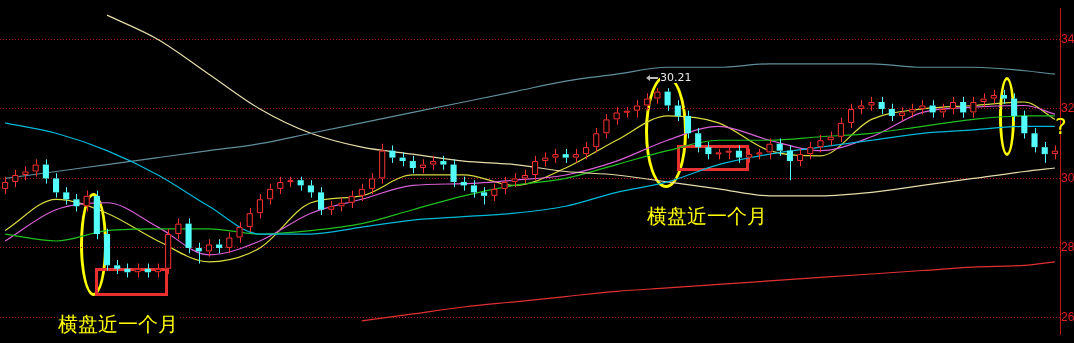  Describe the element at coordinates (708, 291) in the screenshot. I see `line-series` at that location.